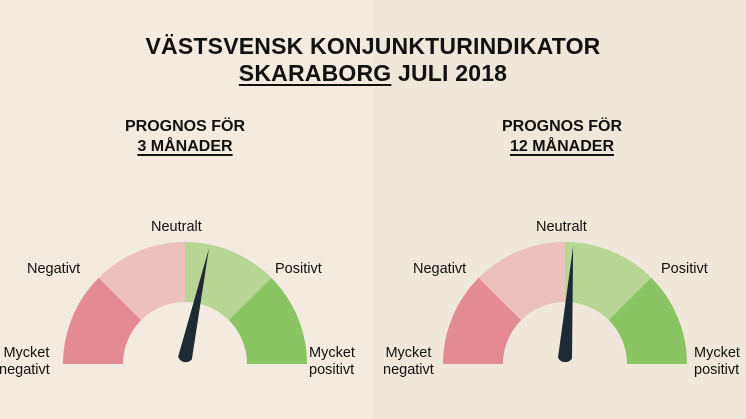  Describe the element at coordinates (561, 126) in the screenshot. I see `gauge-subtitle-12m-line1: PROGNOS FÖR` at that location.